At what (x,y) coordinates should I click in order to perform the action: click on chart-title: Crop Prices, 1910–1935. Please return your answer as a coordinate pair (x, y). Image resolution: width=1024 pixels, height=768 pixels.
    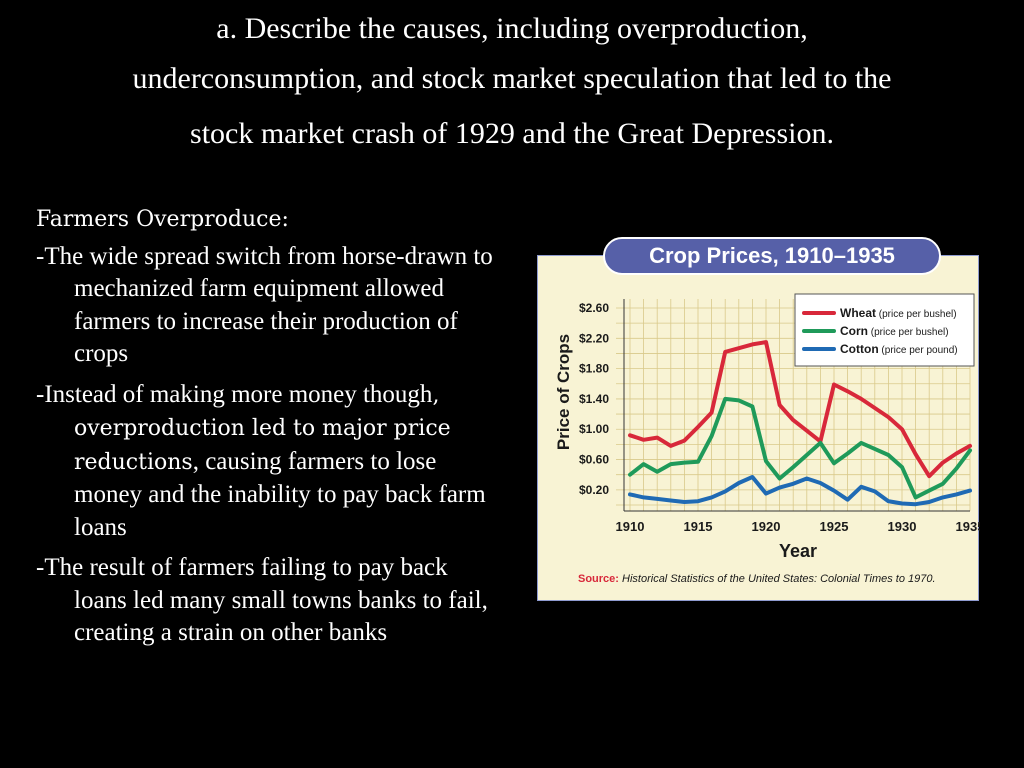
    Looking at the image, I should click on (772, 256).